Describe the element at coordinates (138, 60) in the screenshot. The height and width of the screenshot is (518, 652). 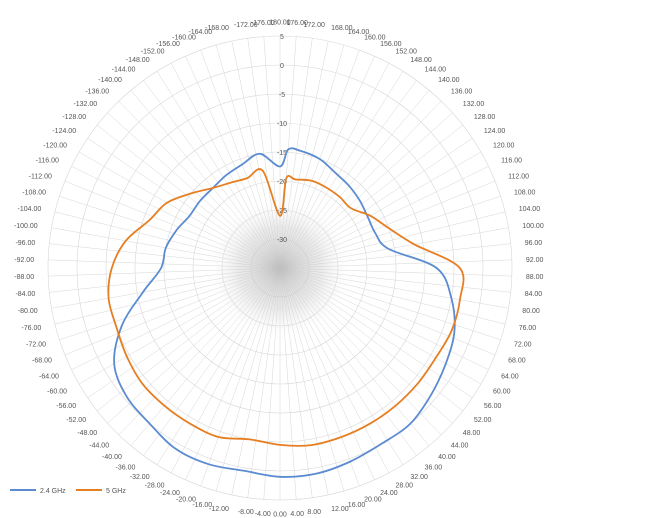
I see `angle-tick-label: -148.00` at that location.